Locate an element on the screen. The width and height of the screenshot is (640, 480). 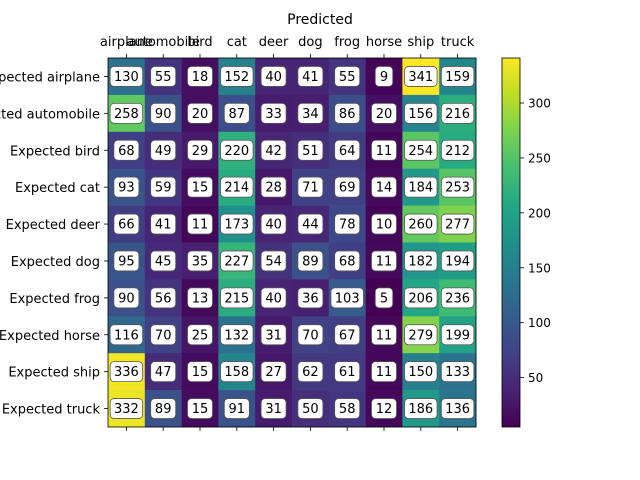
cell-value-label: 44 is located at coordinates (310, 225).